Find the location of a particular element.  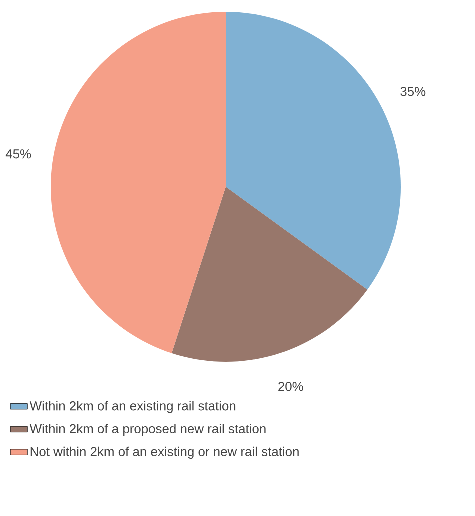

legend-label: Within 2km of an existing rail station is located at coordinates (133, 407).